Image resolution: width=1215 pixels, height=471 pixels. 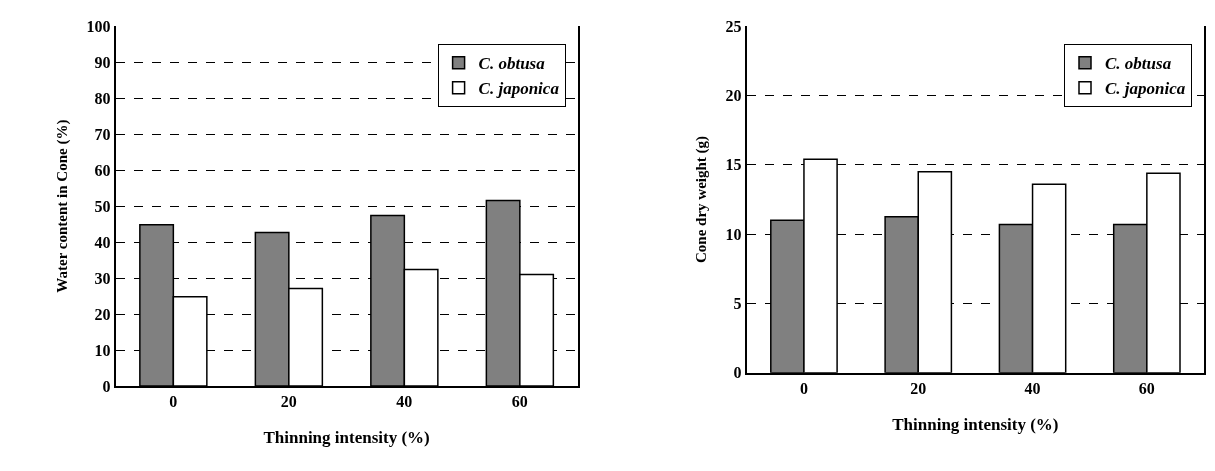 What do you see at coordinates (737, 303) in the screenshot?
I see `y-tick-label: 5` at bounding box center [737, 303].